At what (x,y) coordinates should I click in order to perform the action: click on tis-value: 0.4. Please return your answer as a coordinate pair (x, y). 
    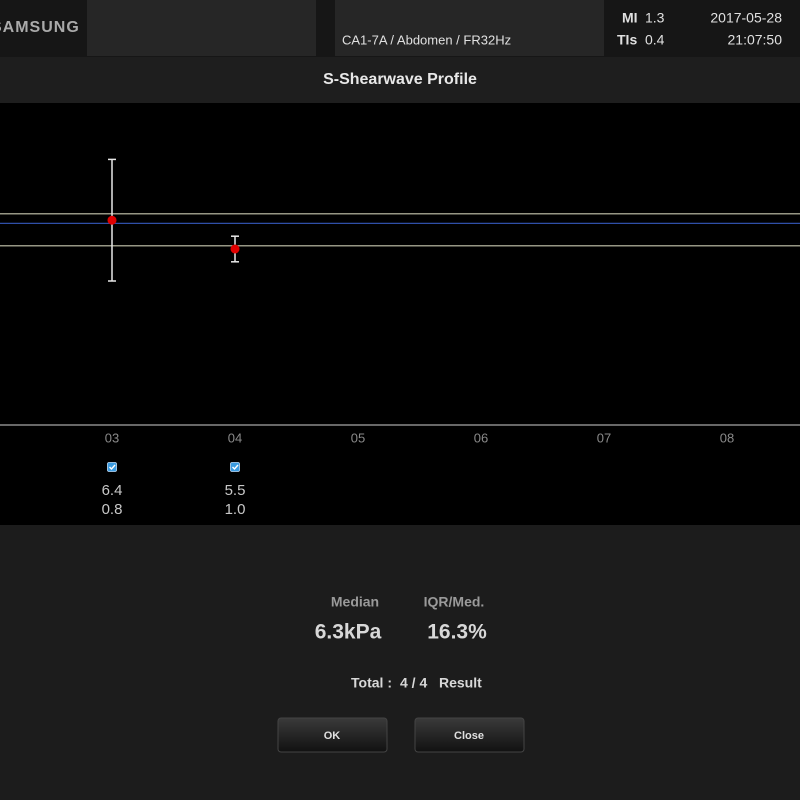
    Looking at the image, I should click on (655, 40).